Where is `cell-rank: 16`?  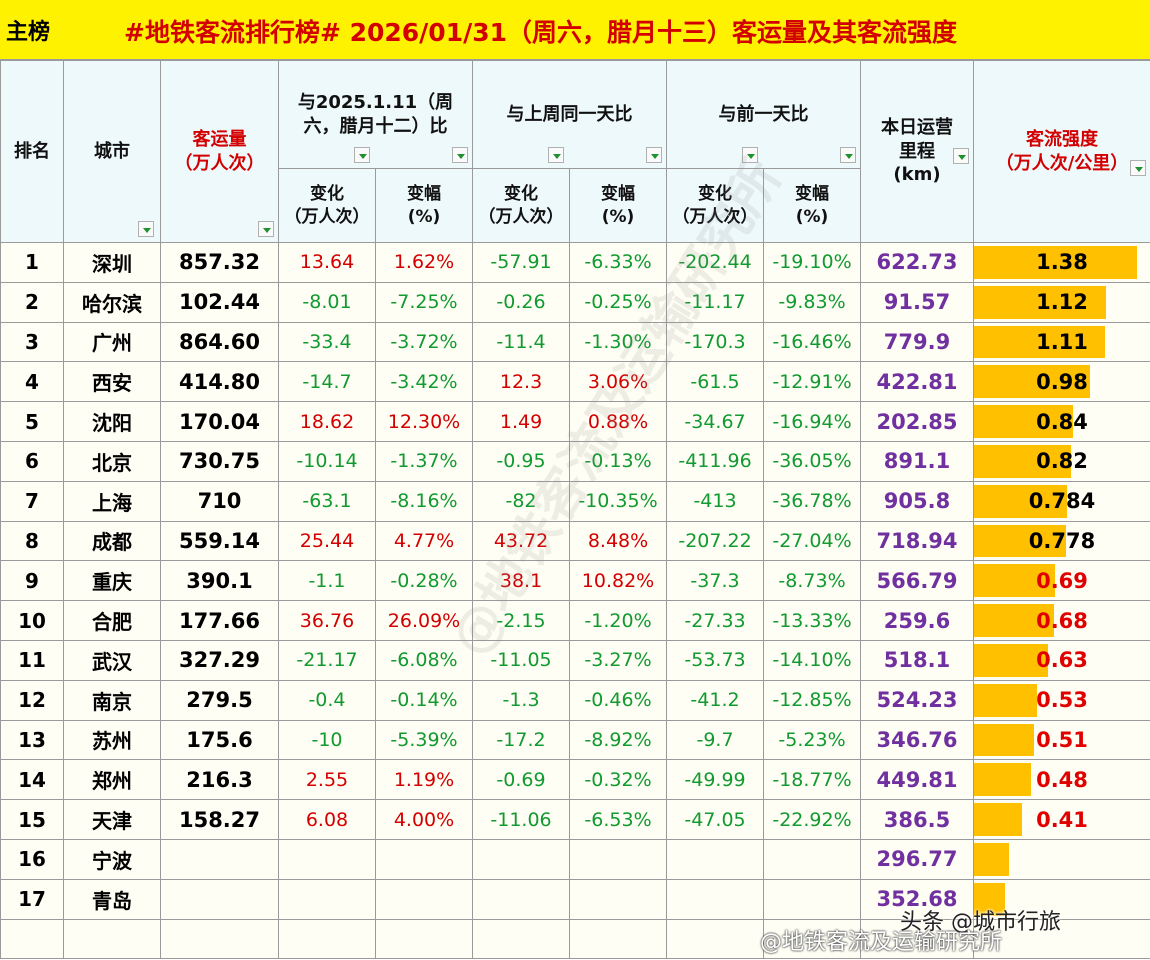
cell-rank: 16 is located at coordinates (32, 859).